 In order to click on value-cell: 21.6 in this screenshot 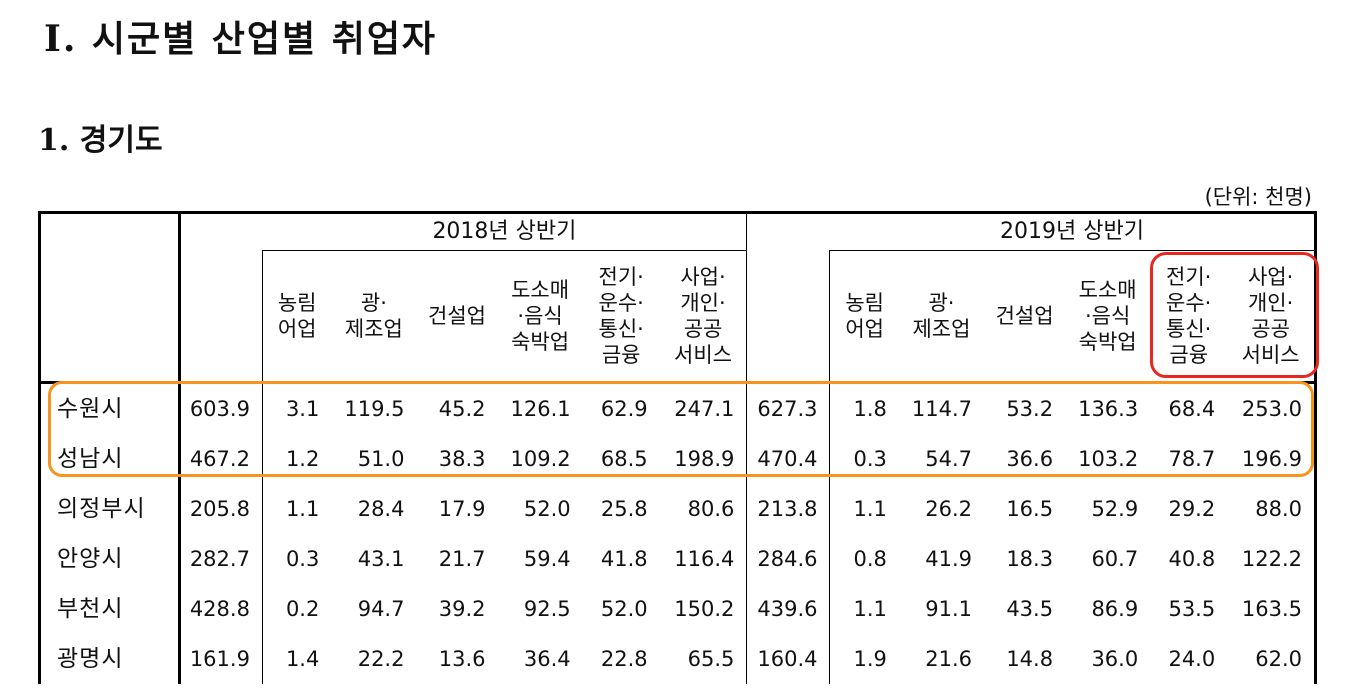, I will do `click(949, 659)`.